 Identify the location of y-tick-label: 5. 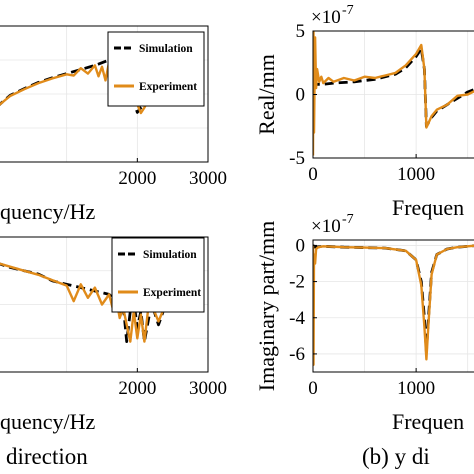
(301, 31).